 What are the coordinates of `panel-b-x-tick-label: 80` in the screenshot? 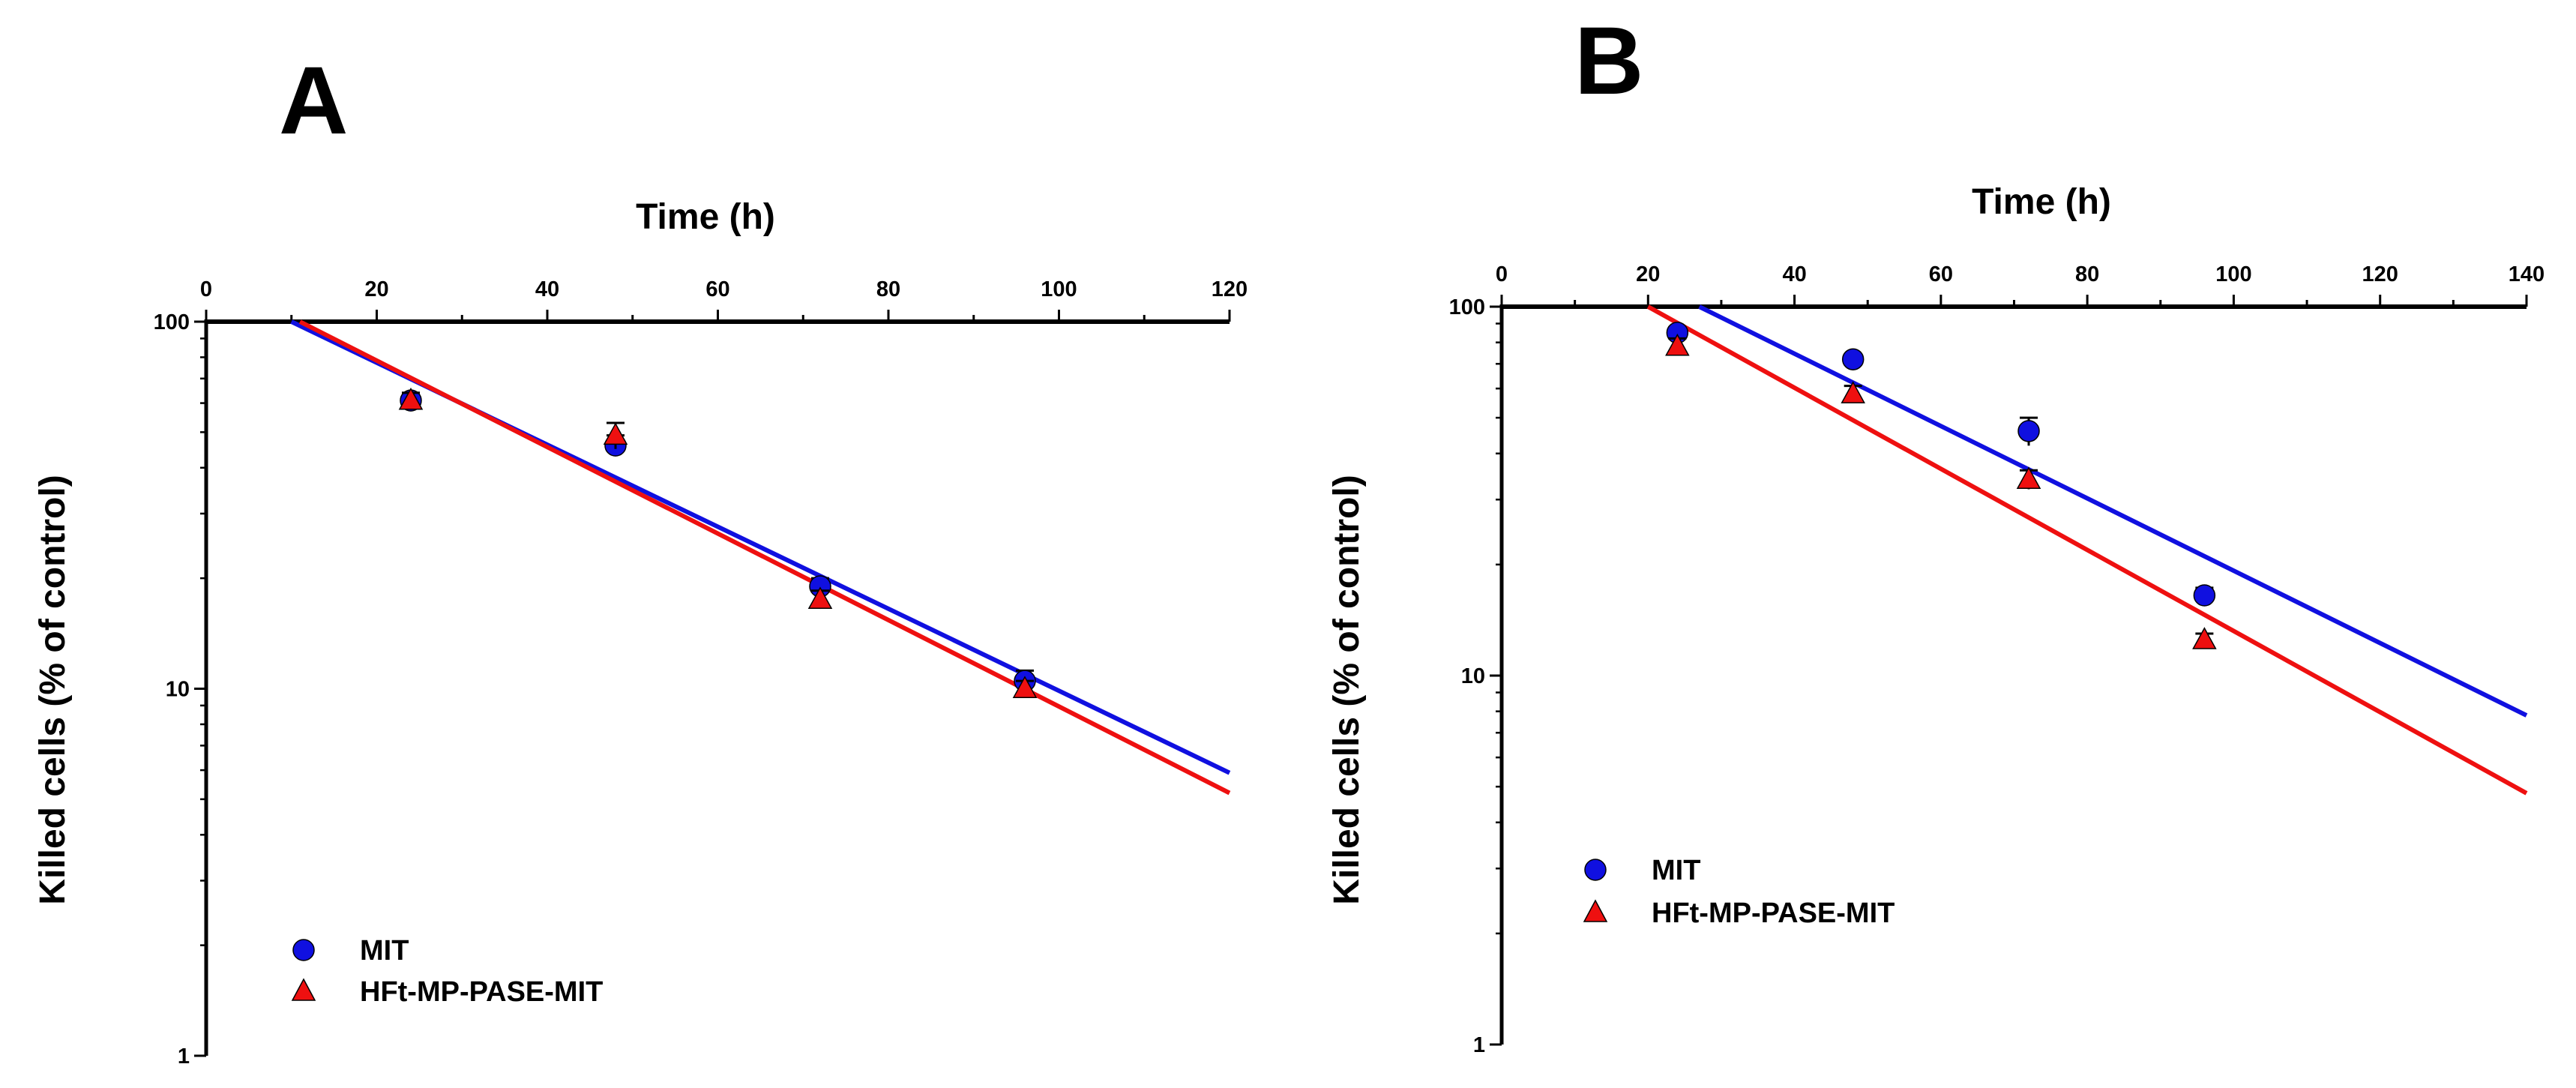 It's located at (2087, 274).